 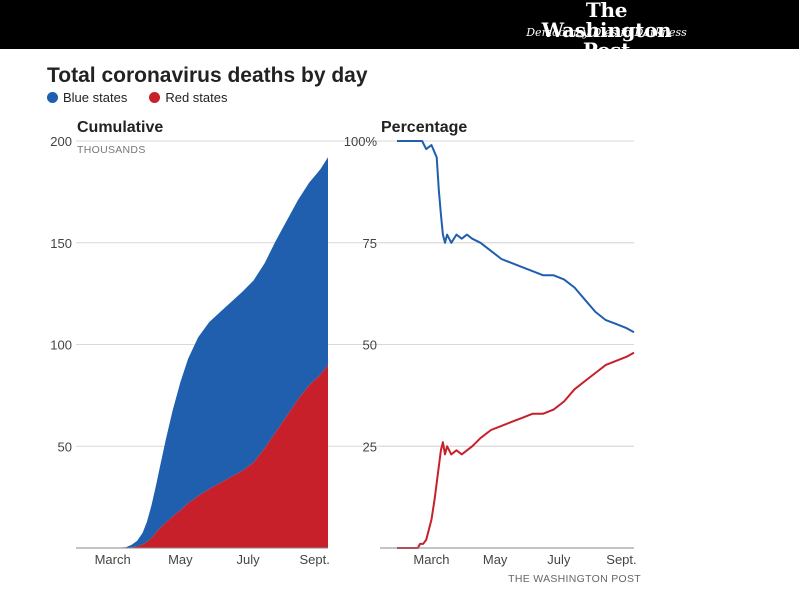 I want to click on percentage-x-tick-label: March, so click(x=431, y=559).